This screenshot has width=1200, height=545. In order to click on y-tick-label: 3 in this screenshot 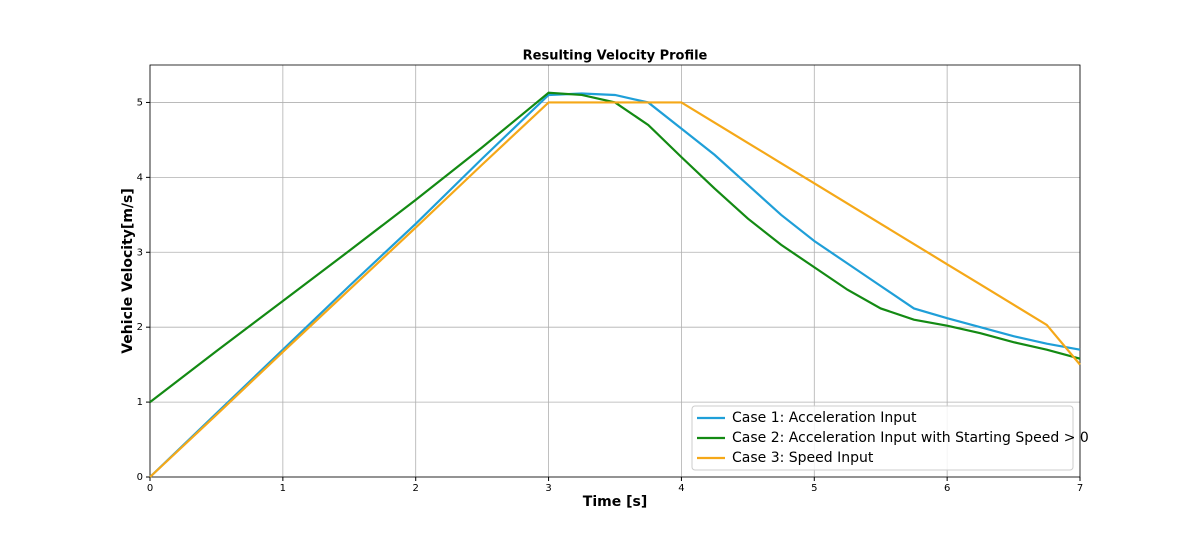, I will do `click(140, 252)`.